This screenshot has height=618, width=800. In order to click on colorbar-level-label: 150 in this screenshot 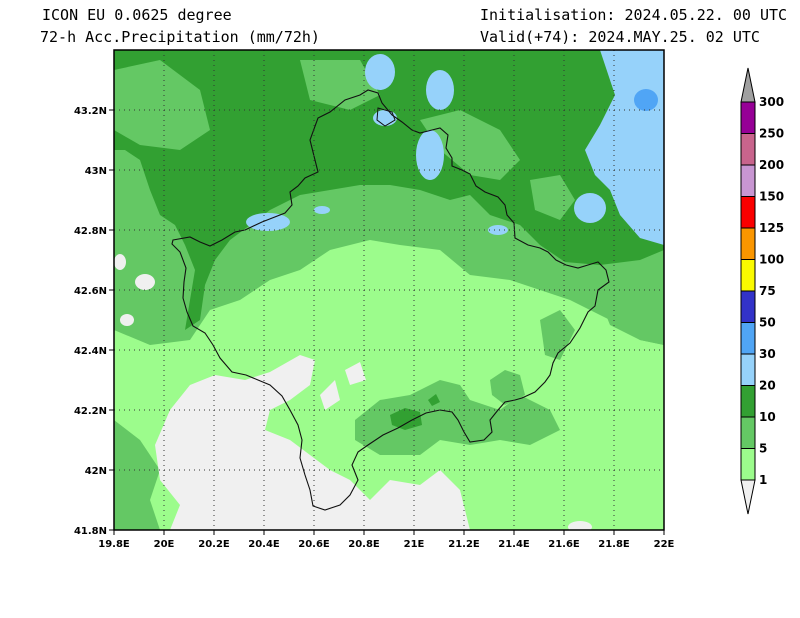, I will do `click(771, 197)`.